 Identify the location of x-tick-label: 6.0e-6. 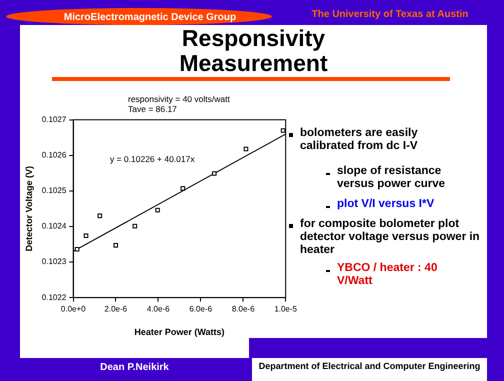
(201, 309).